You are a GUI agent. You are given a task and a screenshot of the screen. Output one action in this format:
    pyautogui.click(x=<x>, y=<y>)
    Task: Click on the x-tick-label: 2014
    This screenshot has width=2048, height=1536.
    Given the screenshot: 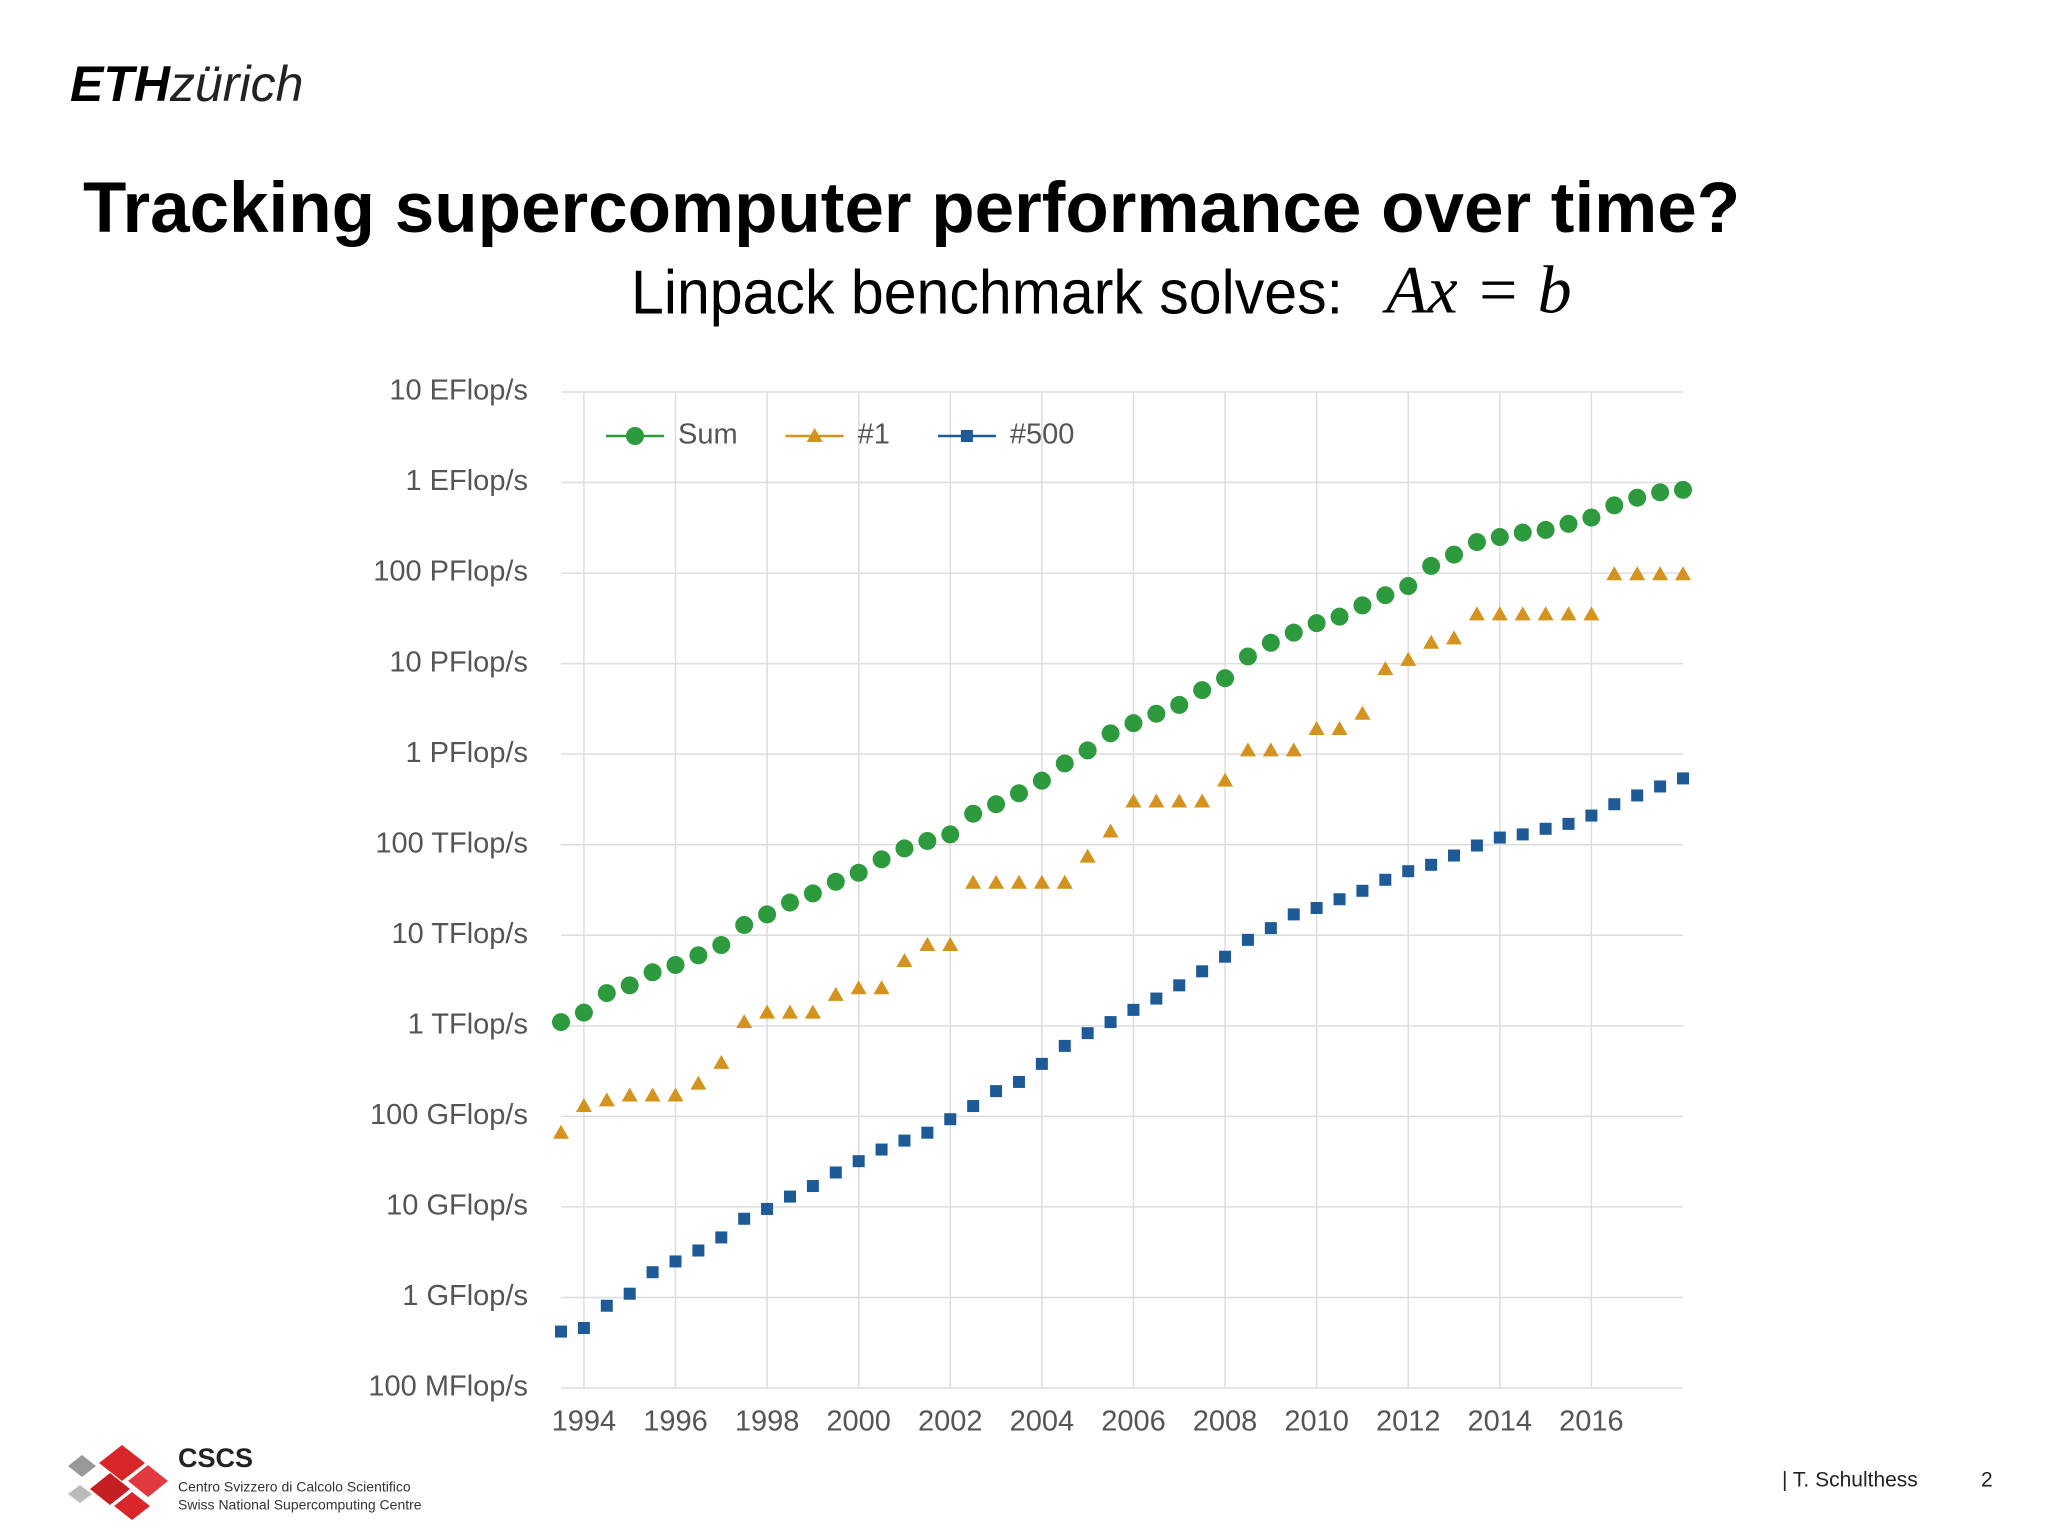 What is the action you would take?
    pyautogui.click(x=1500, y=1422)
    